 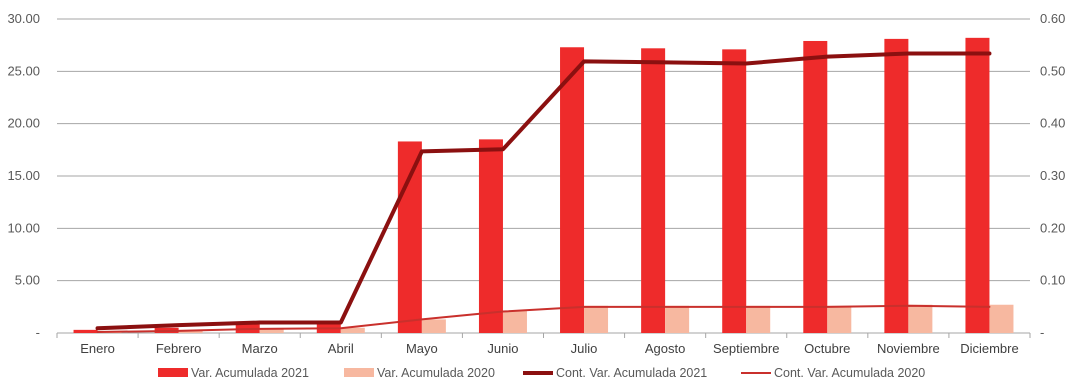 I want to click on series-line, so click(x=543, y=318).